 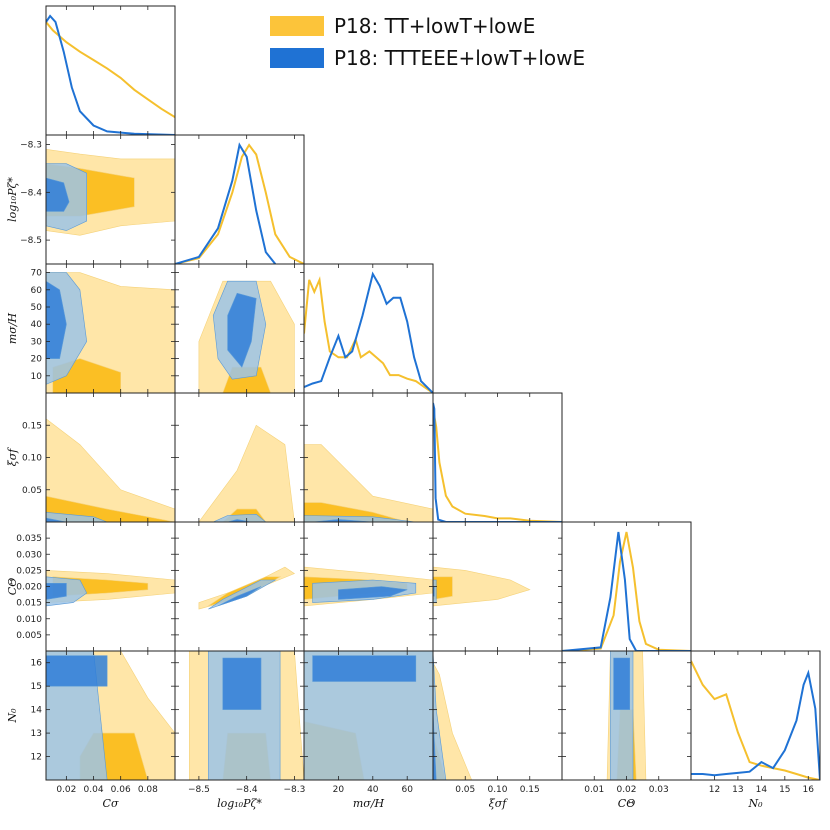 I want to click on legend: P18: TT+lowT+lowE P18: TTTEEE+lowT+lowE, so click(x=427, y=42).